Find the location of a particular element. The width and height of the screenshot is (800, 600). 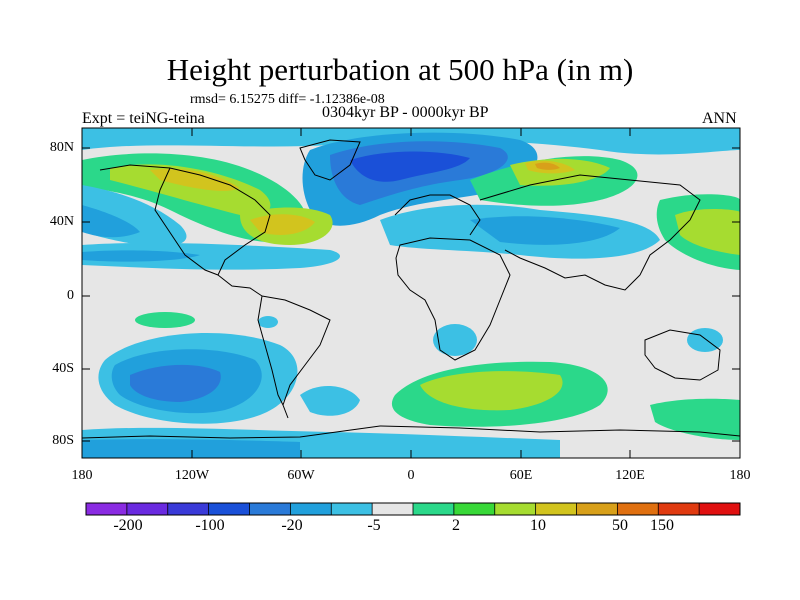

colorbar-tick-label: 2 is located at coordinates (456, 525).